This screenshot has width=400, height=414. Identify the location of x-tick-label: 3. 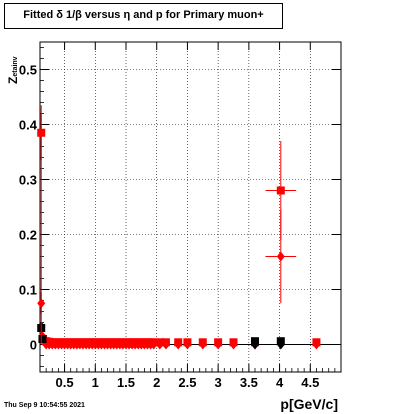
(218, 382).